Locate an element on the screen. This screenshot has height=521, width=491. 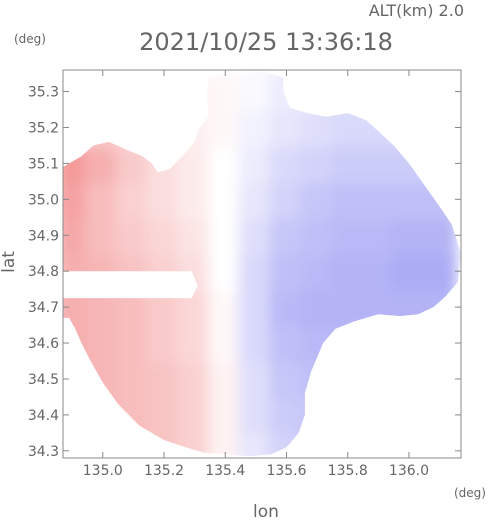
y-tick-label: 34.3 is located at coordinates (43, 452).